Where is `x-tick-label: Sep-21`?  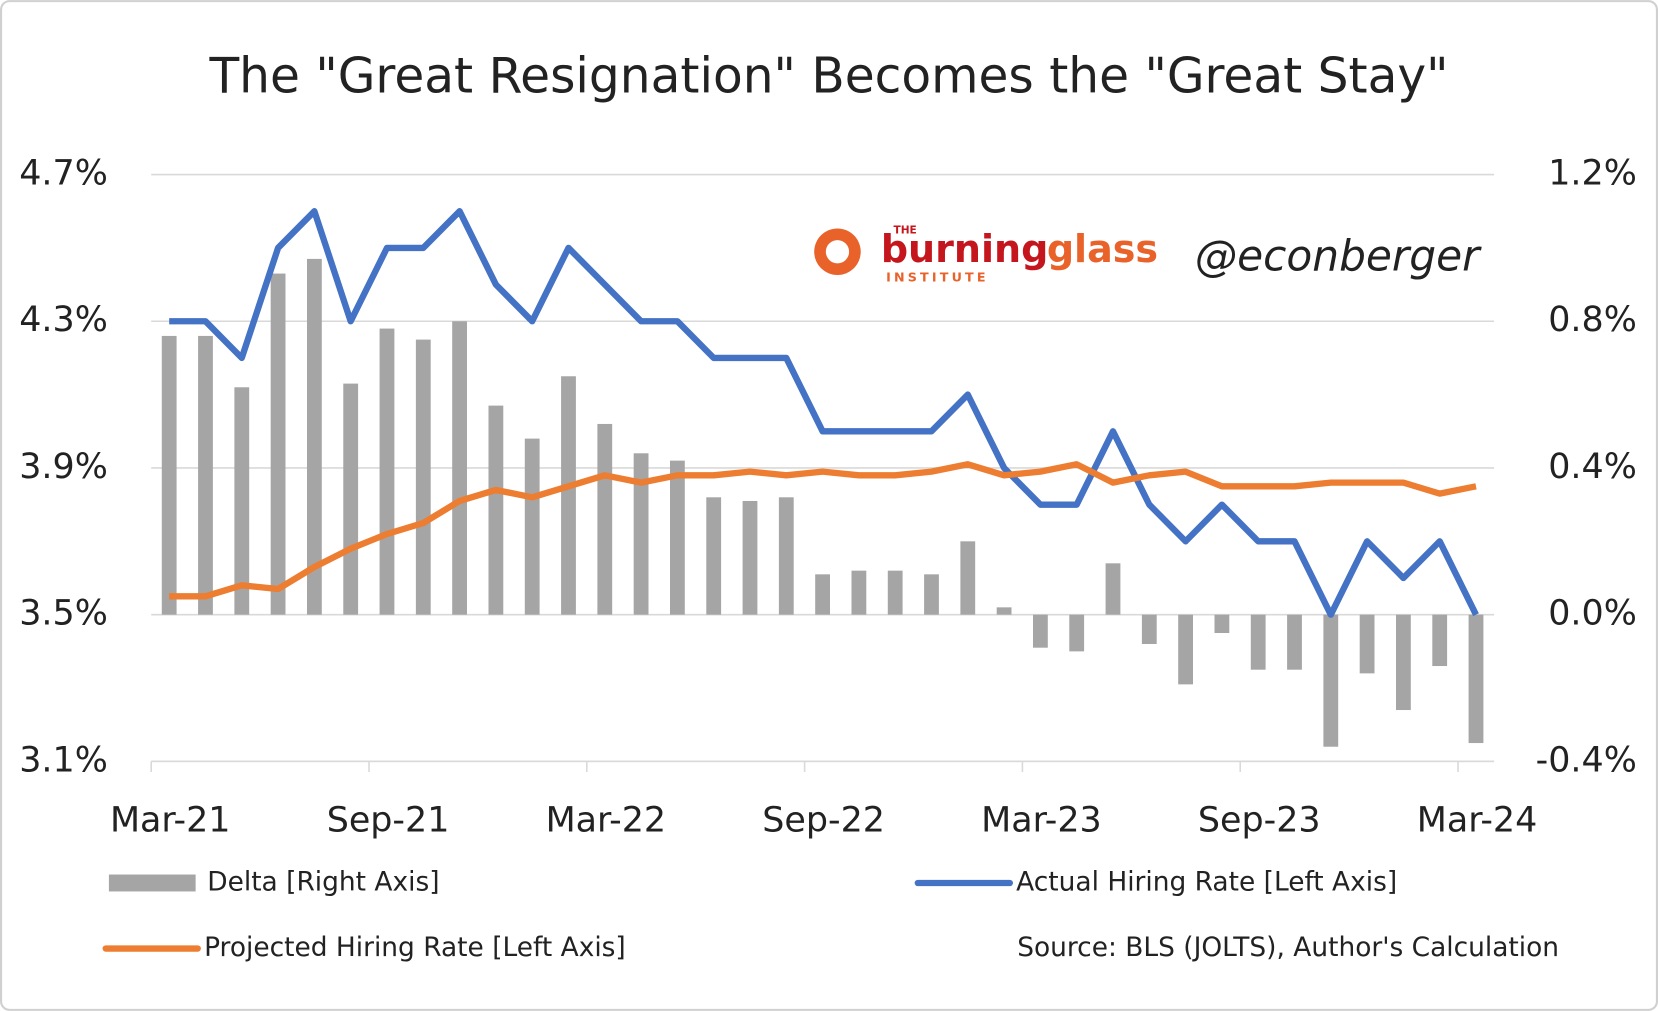
x-tick-label: Sep-21 is located at coordinates (388, 821).